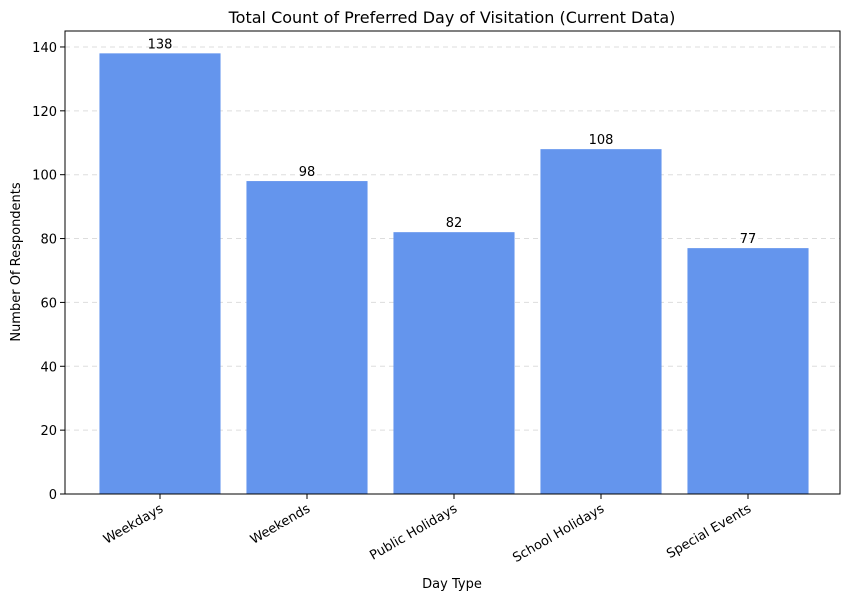 The height and width of the screenshot is (600, 850). What do you see at coordinates (48, 367) in the screenshot?
I see `y-tick-label: 40` at bounding box center [48, 367].